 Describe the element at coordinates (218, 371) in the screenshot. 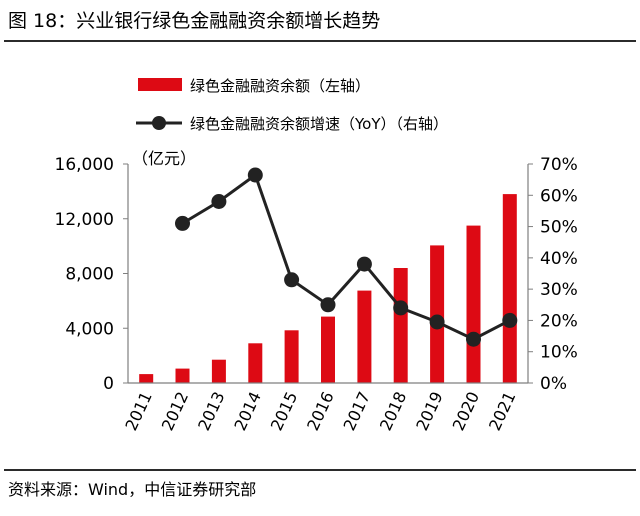

I see `bar-2013` at that location.